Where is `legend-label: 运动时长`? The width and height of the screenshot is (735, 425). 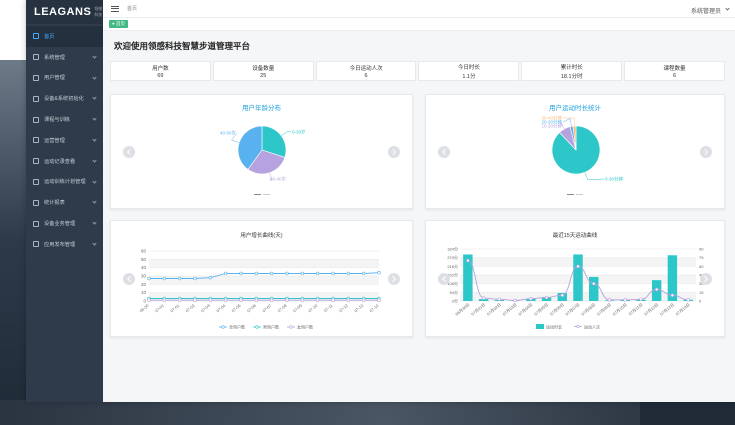
legend-label: 运动时长 is located at coordinates (554, 327).